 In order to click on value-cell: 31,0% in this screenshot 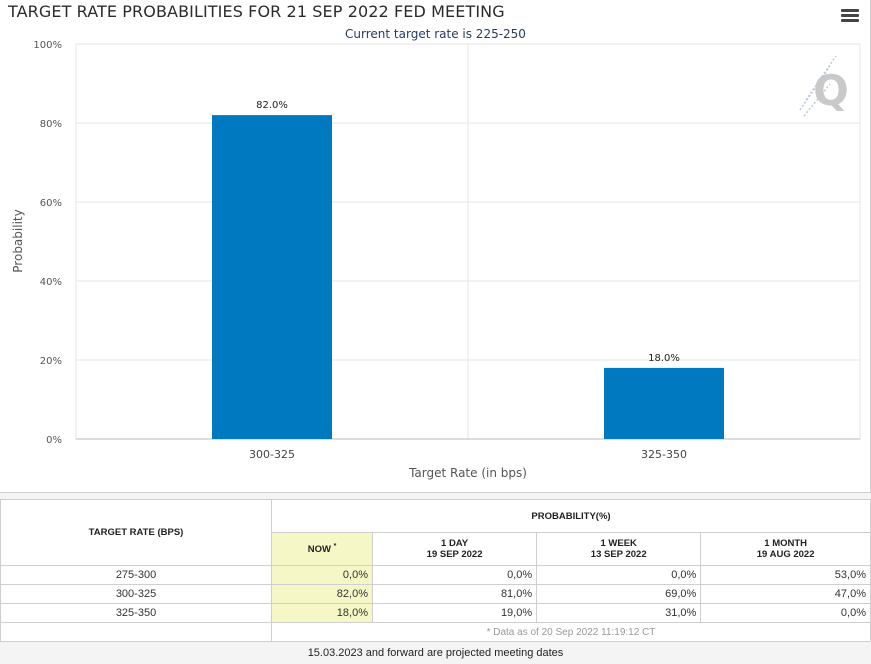, I will do `click(619, 613)`.